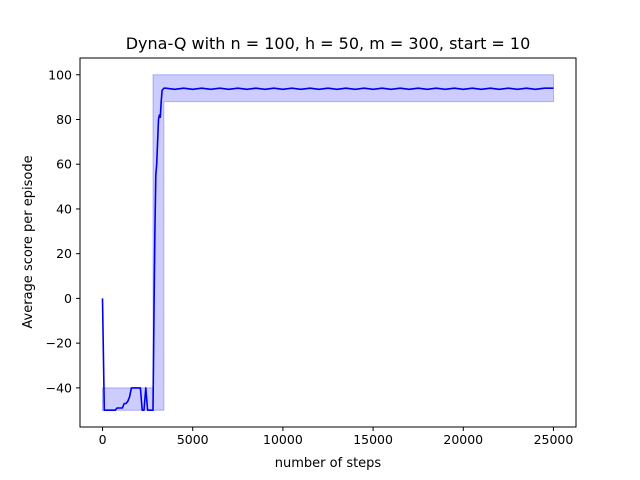 The height and width of the screenshot is (480, 640). I want to click on x-tick-label: 5000, so click(193, 439).